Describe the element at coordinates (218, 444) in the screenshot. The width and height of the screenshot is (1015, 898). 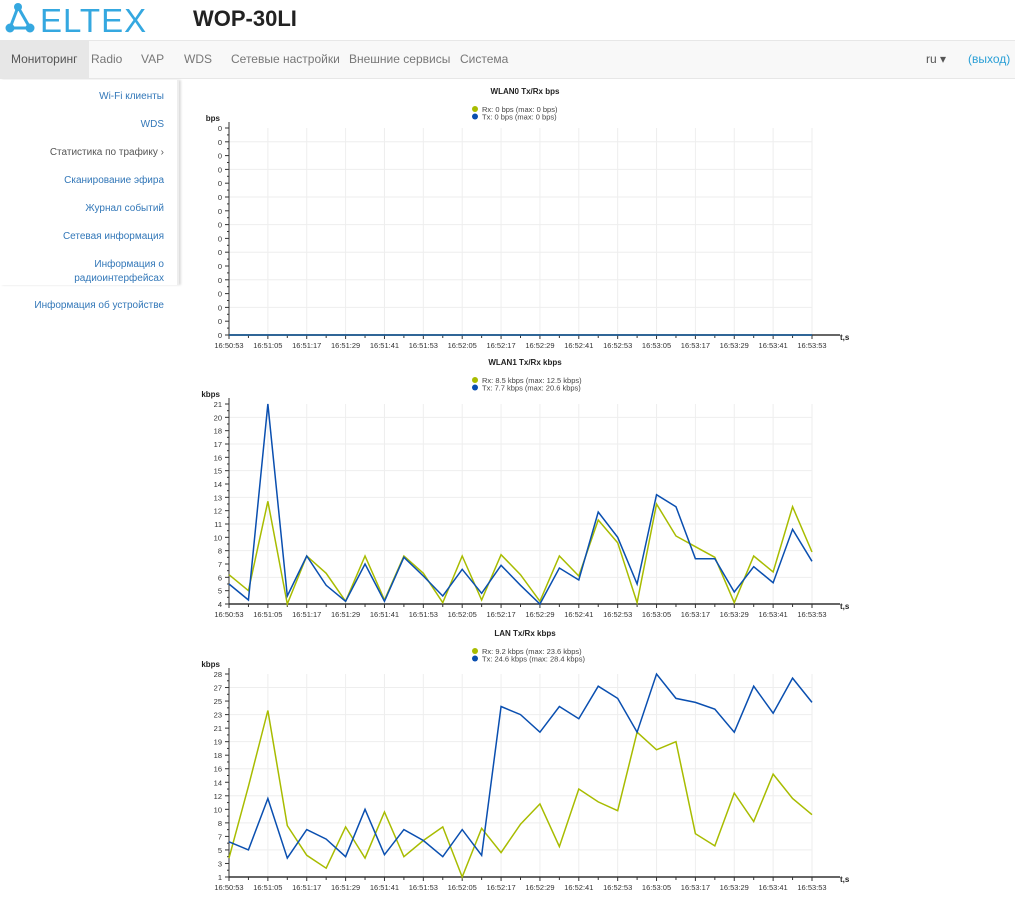
I see `y-tick-label: 17` at that location.